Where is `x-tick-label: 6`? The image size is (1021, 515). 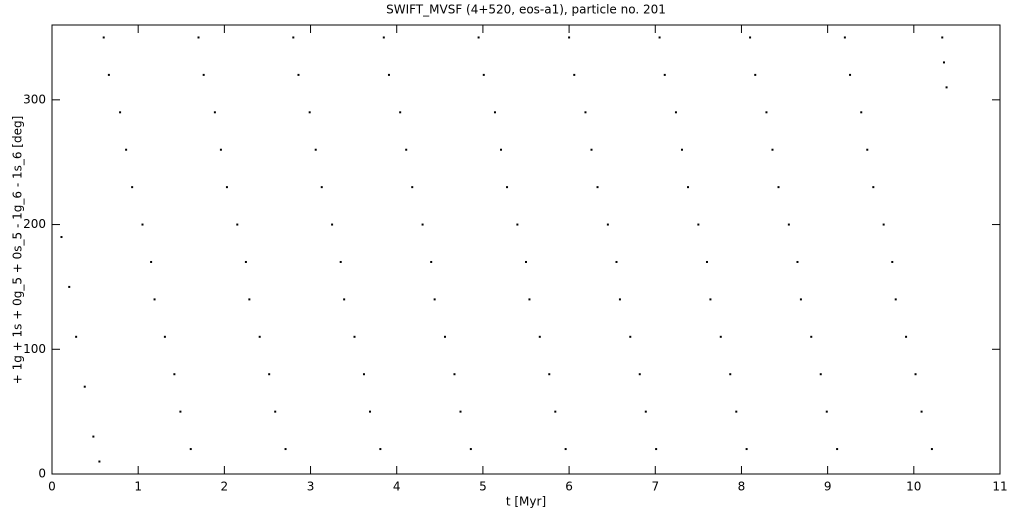
x-tick-label: 6 is located at coordinates (569, 487).